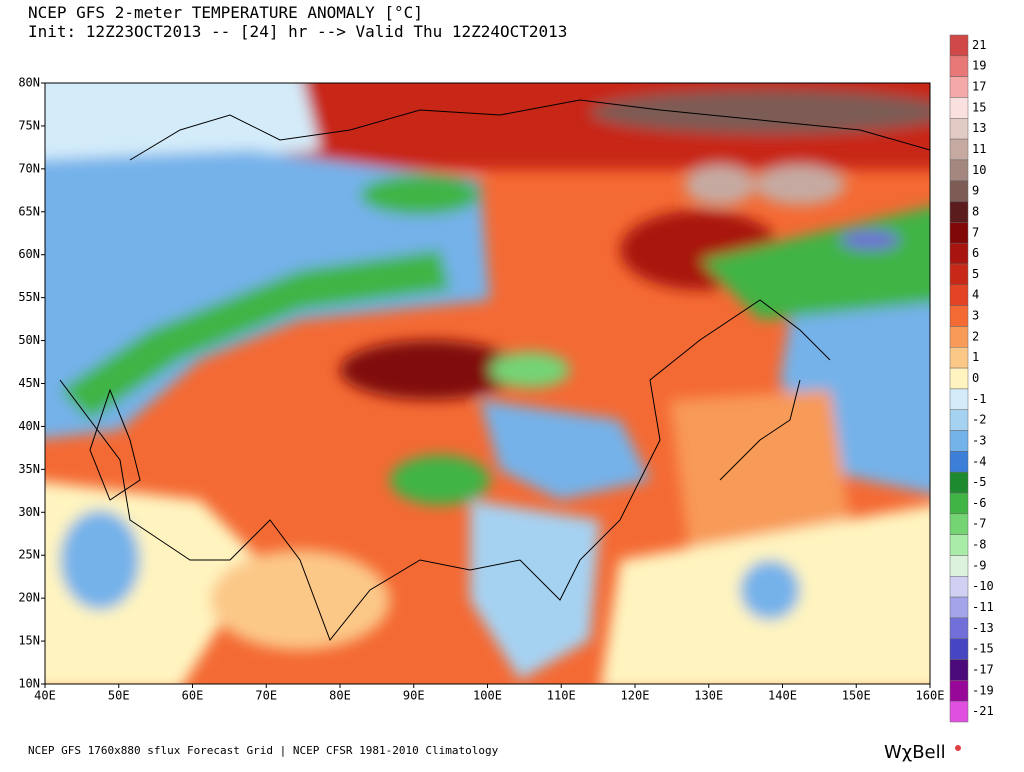 The image size is (1024, 772). I want to click on lat-label: 25N, so click(29, 555).